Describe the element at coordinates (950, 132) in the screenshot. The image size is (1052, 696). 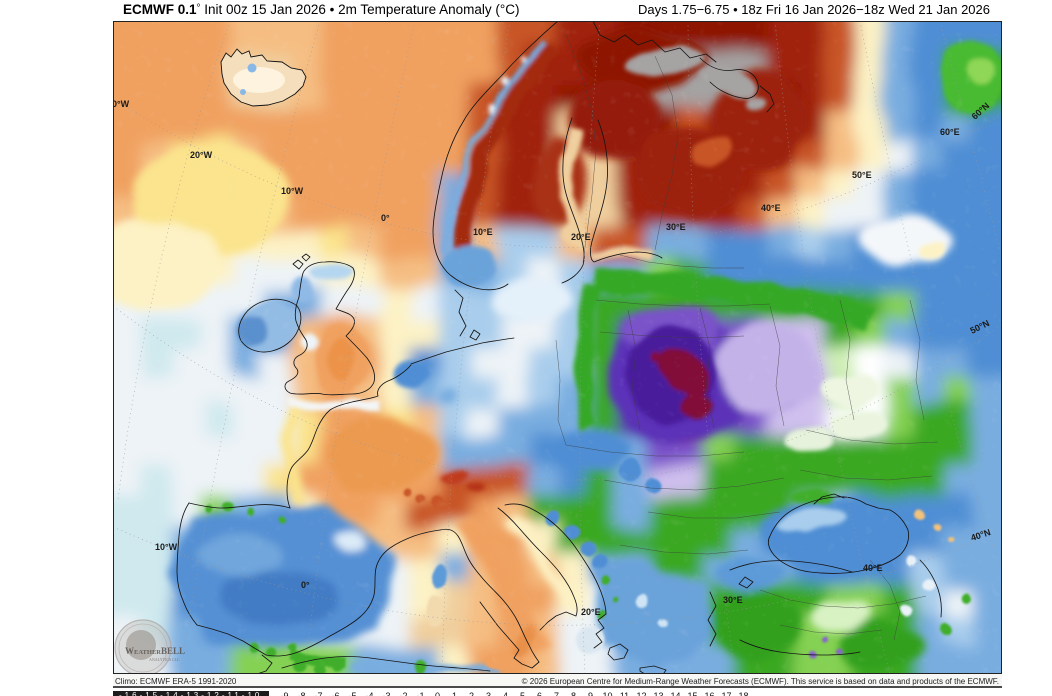
I see `svg-text: 60°E` at that location.